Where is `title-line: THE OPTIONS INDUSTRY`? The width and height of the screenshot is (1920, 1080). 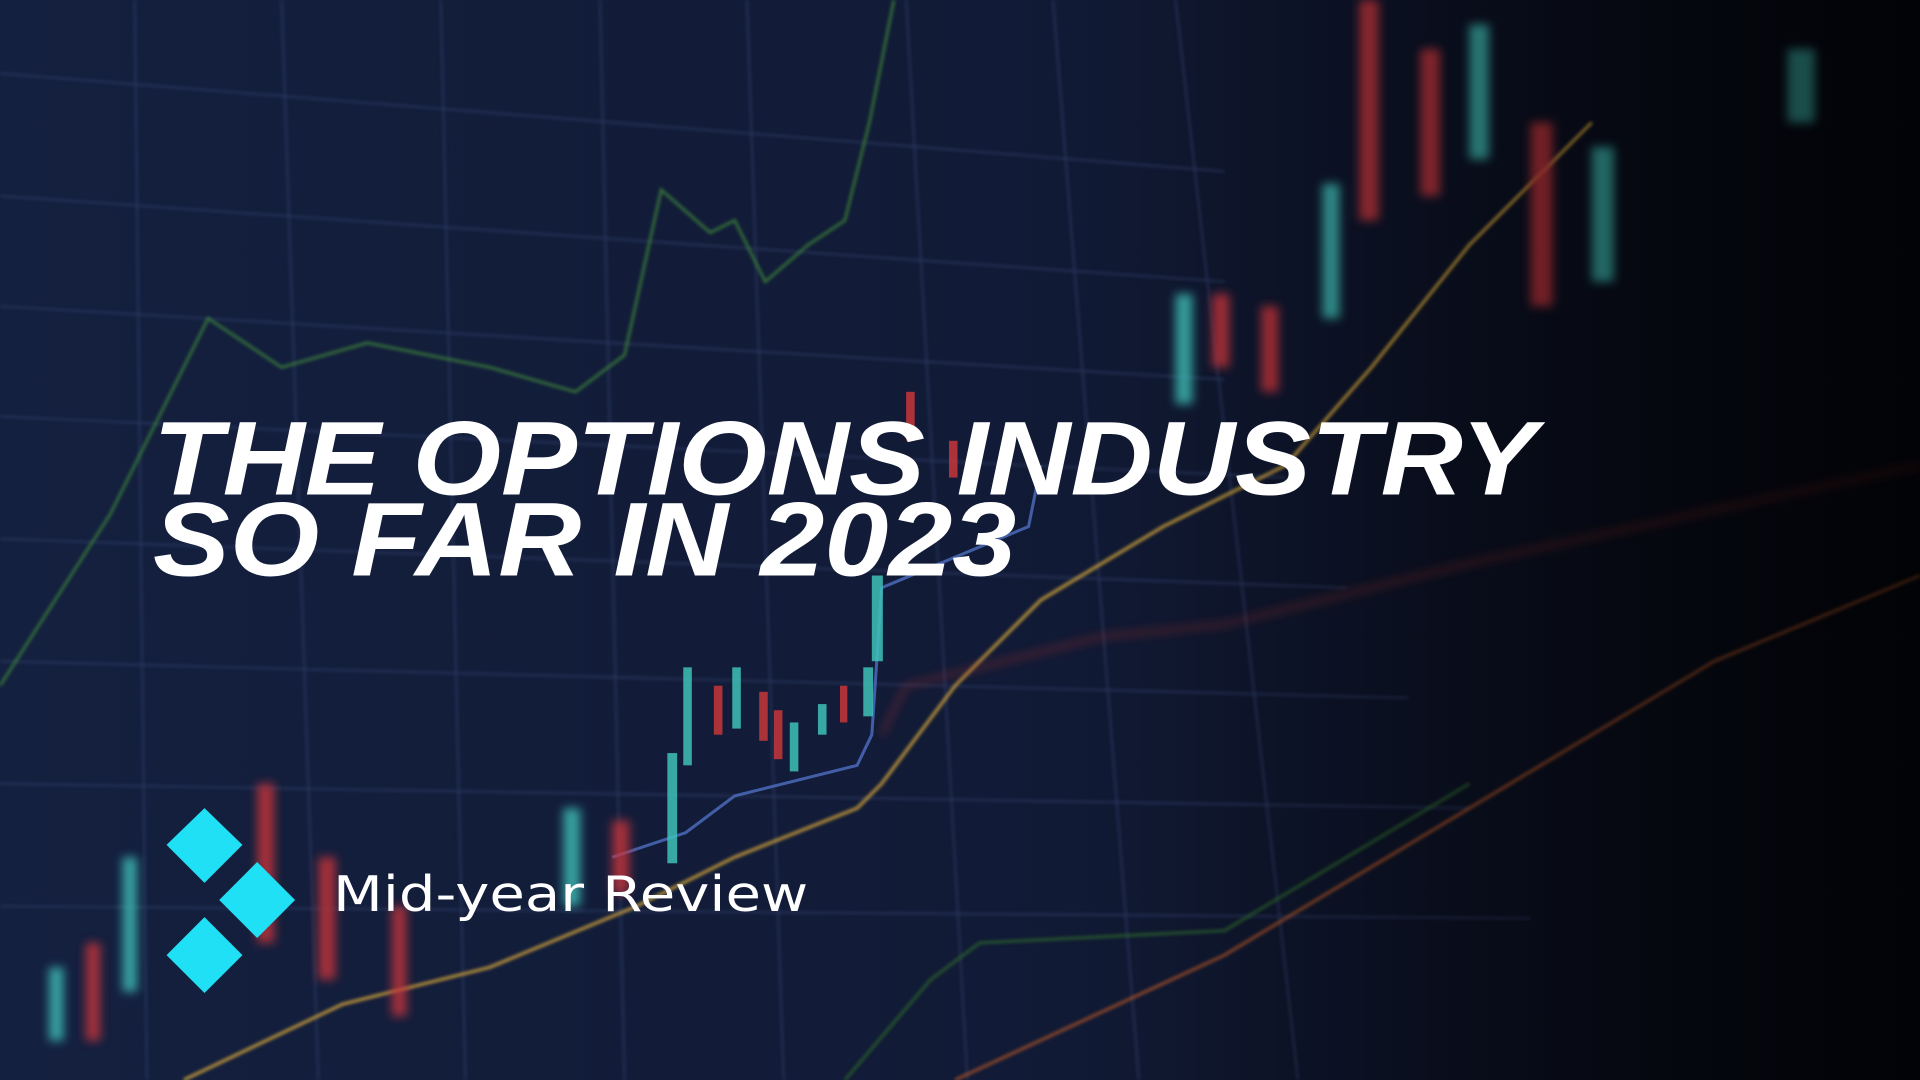 title-line: THE OPTIONS INDUSTRY is located at coordinates (849, 459).